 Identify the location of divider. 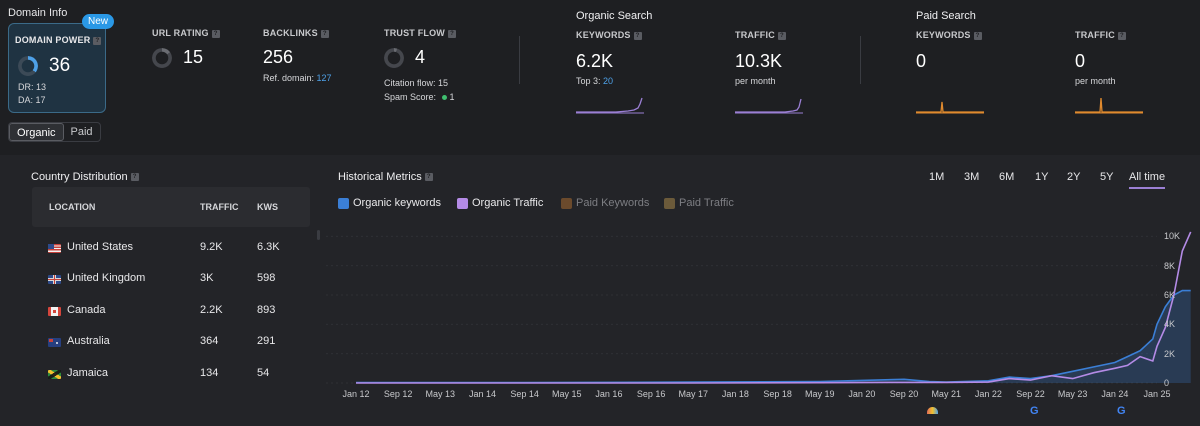
(860, 60).